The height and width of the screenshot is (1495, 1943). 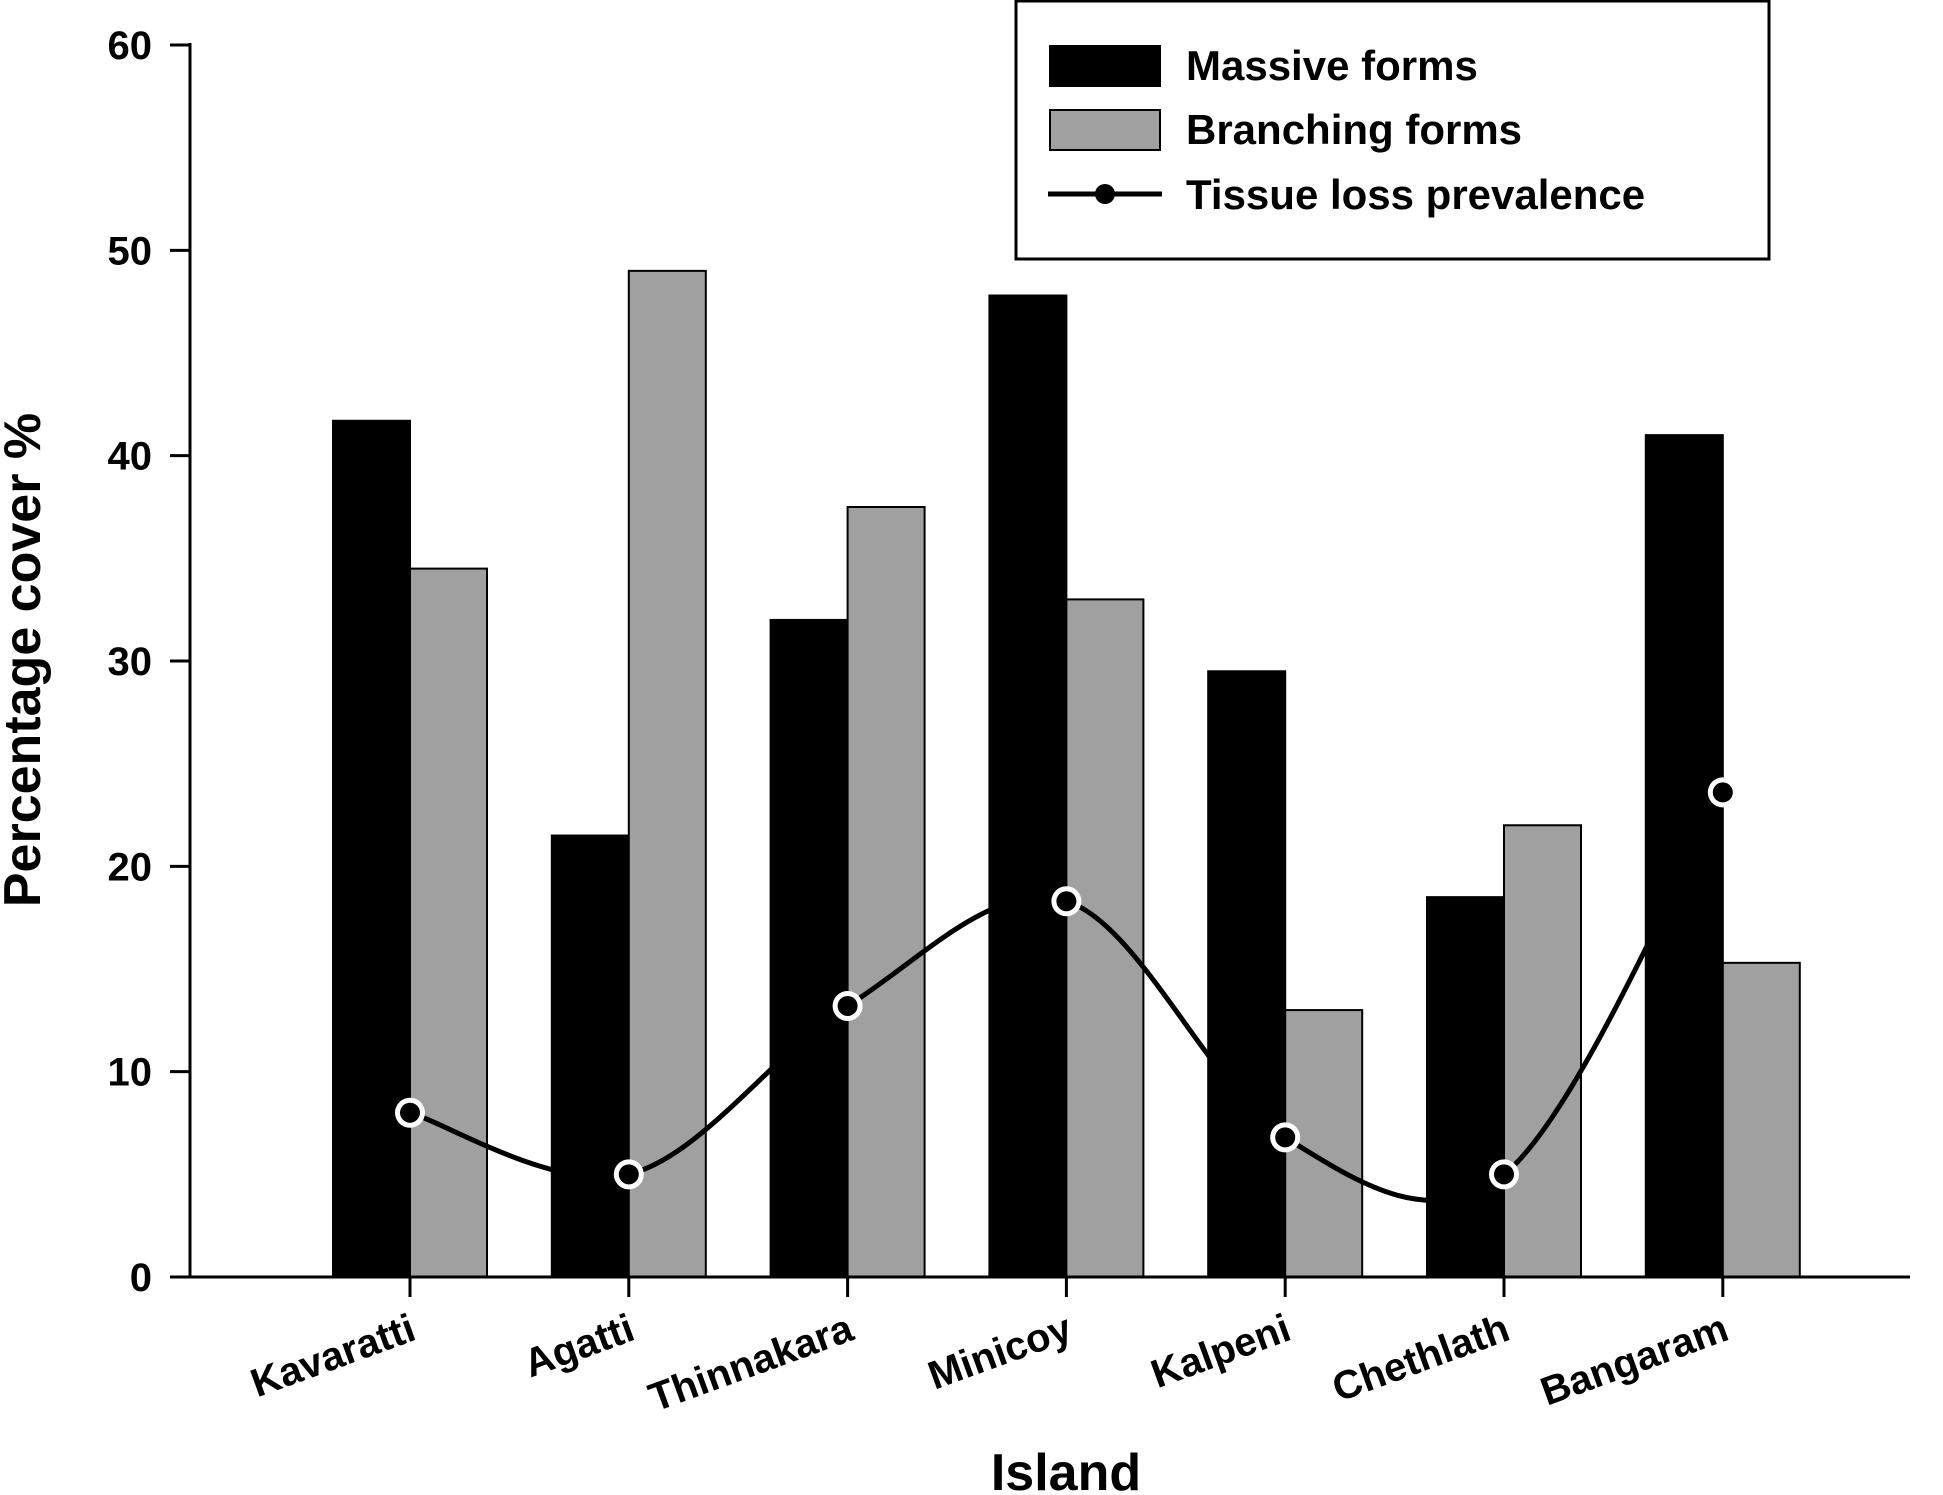 What do you see at coordinates (1105, 66) in the screenshot?
I see `legend-swatch-massive` at bounding box center [1105, 66].